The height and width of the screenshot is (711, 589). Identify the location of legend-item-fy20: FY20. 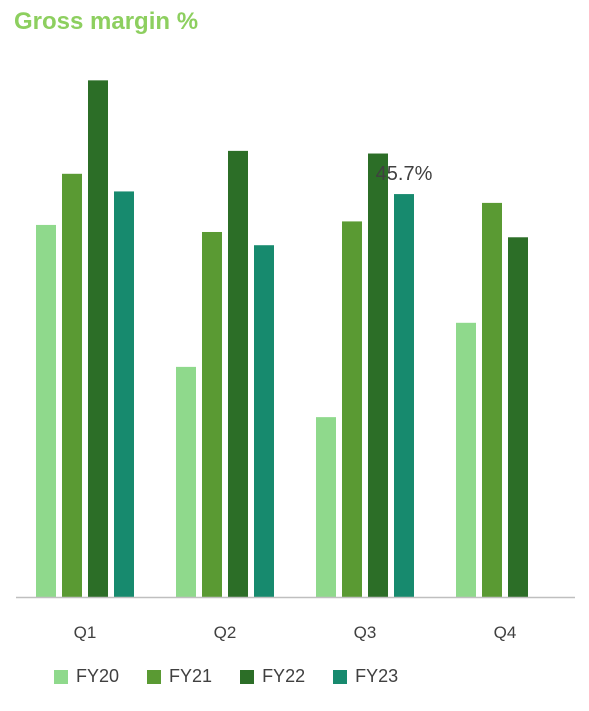
(86, 676).